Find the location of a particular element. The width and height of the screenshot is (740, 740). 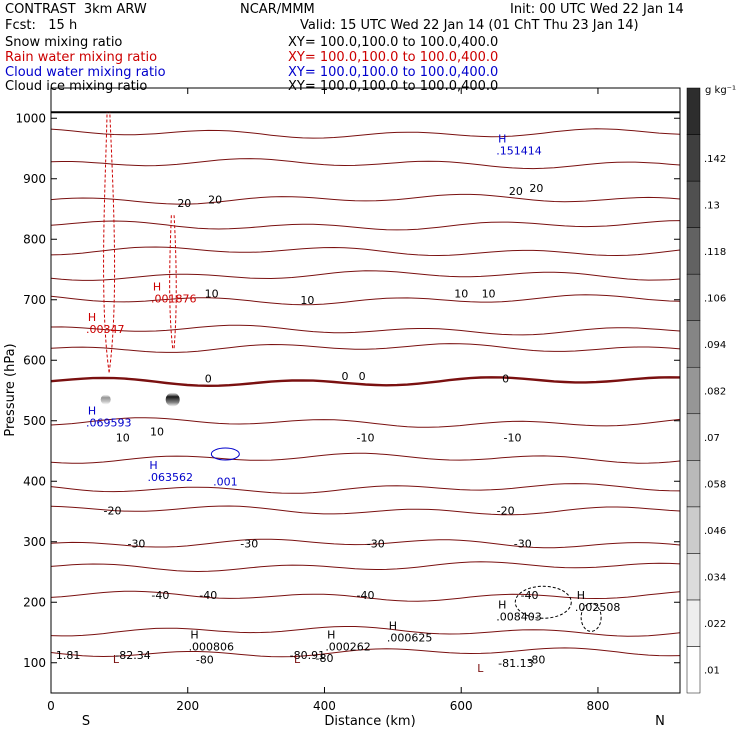

y-axis-label: Pressure (hPa) is located at coordinates (10, 389).